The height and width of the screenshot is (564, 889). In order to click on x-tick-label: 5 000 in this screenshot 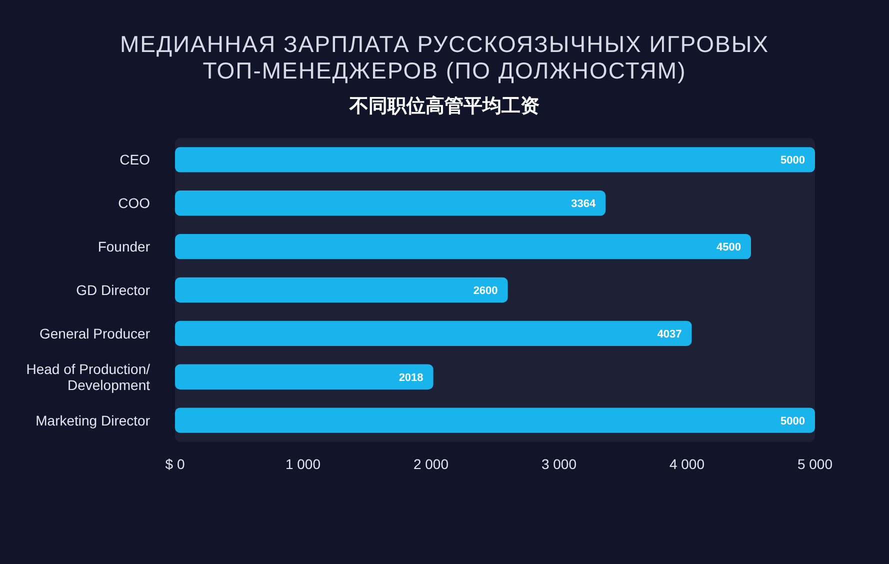, I will do `click(815, 464)`.